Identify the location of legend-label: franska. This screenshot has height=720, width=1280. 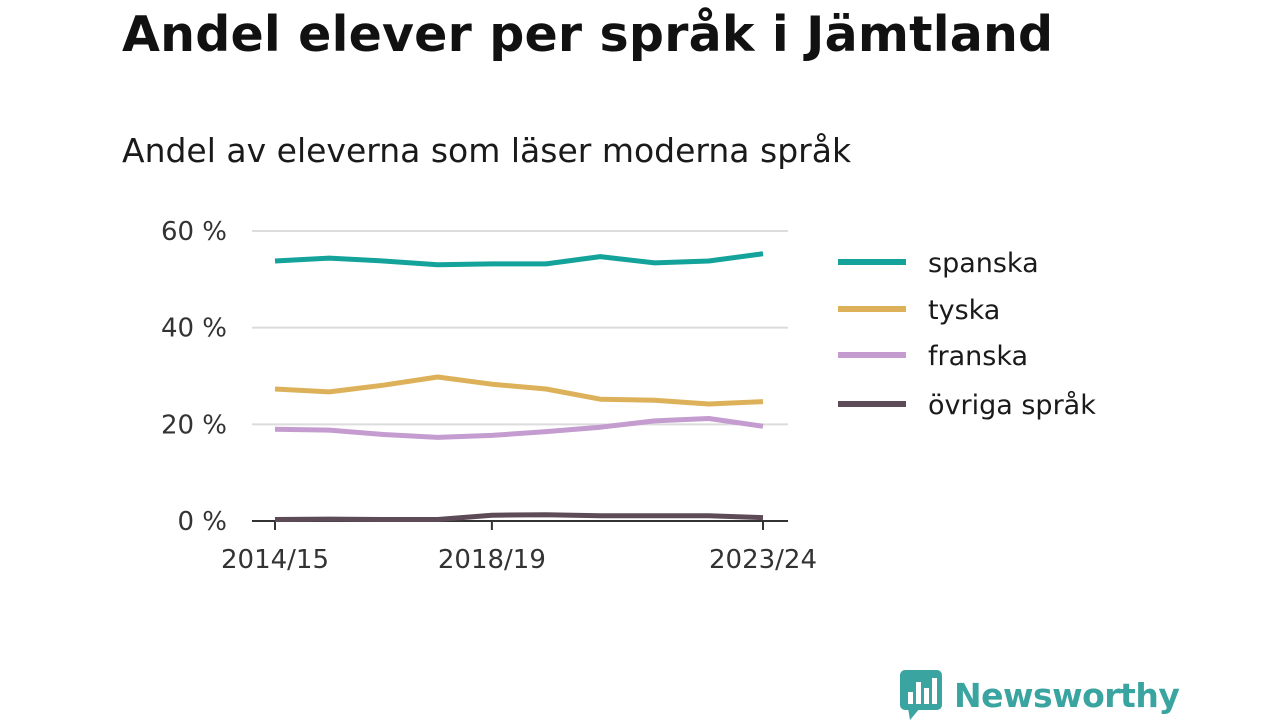
(978, 356).